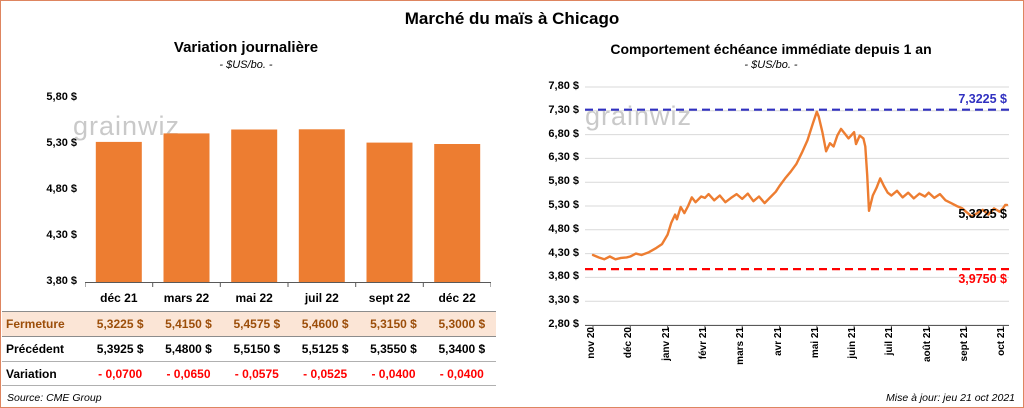 This screenshot has width=1024, height=408. What do you see at coordinates (393, 324) in the screenshot?
I see `table-cell: 5,3150 $` at bounding box center [393, 324].